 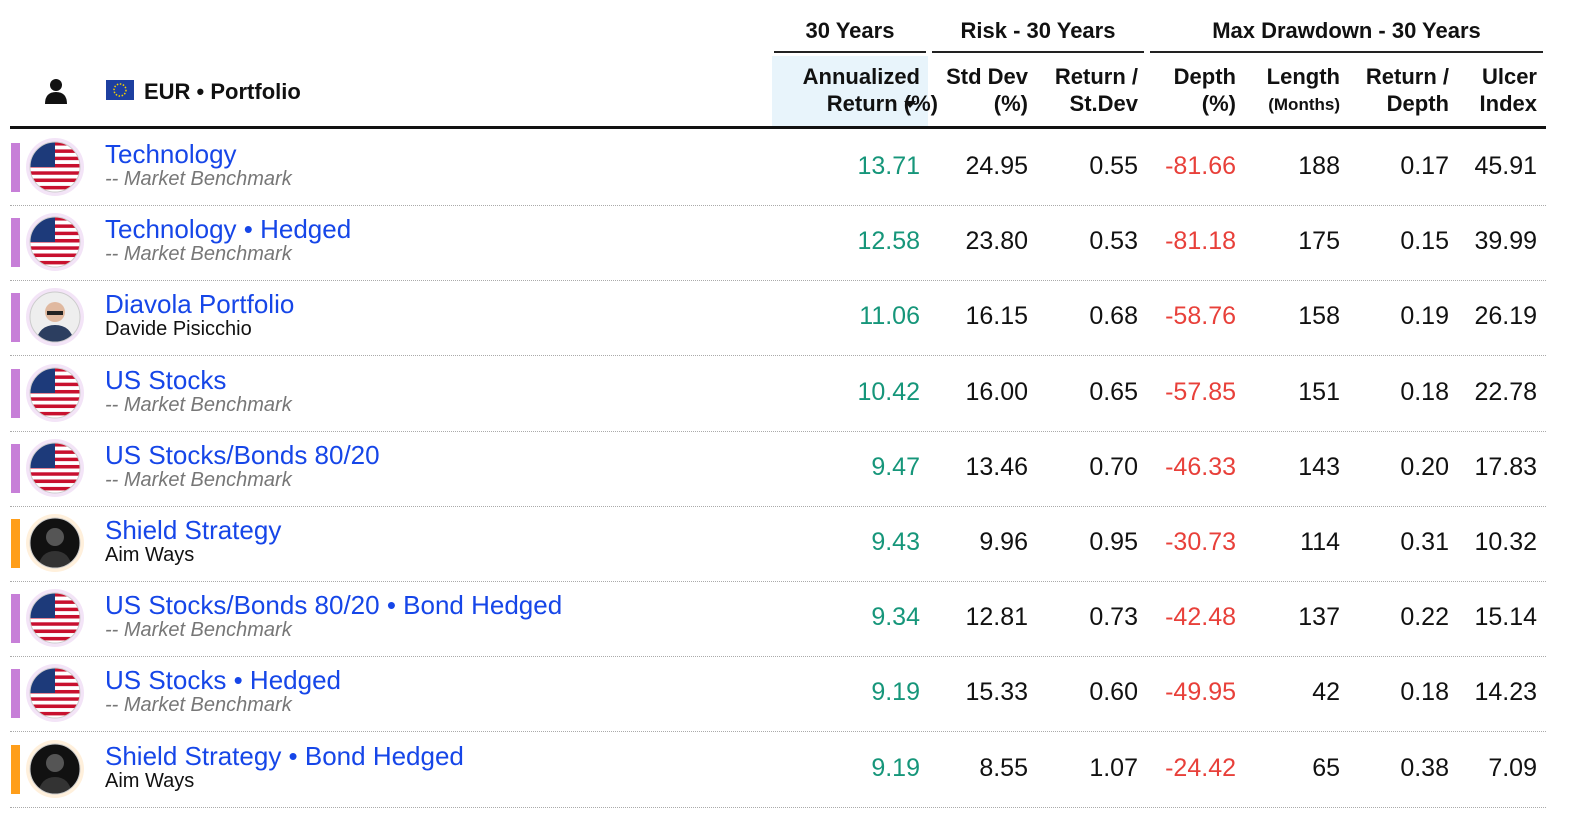 What do you see at coordinates (1103, 103) in the screenshot?
I see `column-header: St.Dev` at bounding box center [1103, 103].